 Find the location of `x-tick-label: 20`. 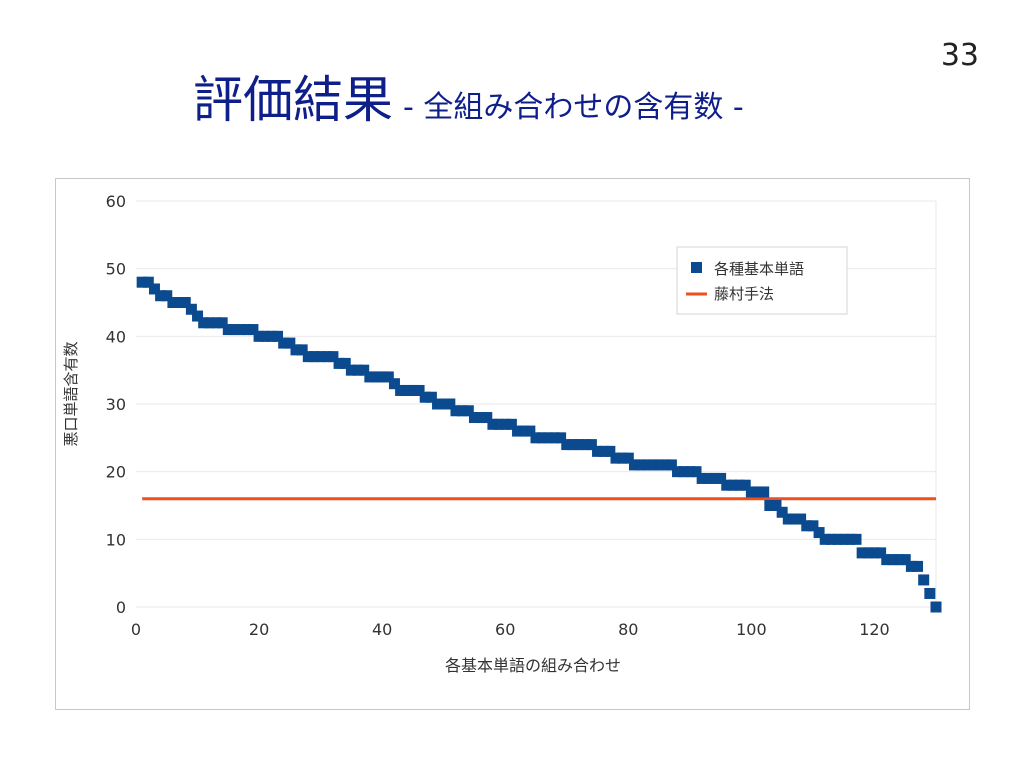

x-tick-label: 20 is located at coordinates (259, 629).